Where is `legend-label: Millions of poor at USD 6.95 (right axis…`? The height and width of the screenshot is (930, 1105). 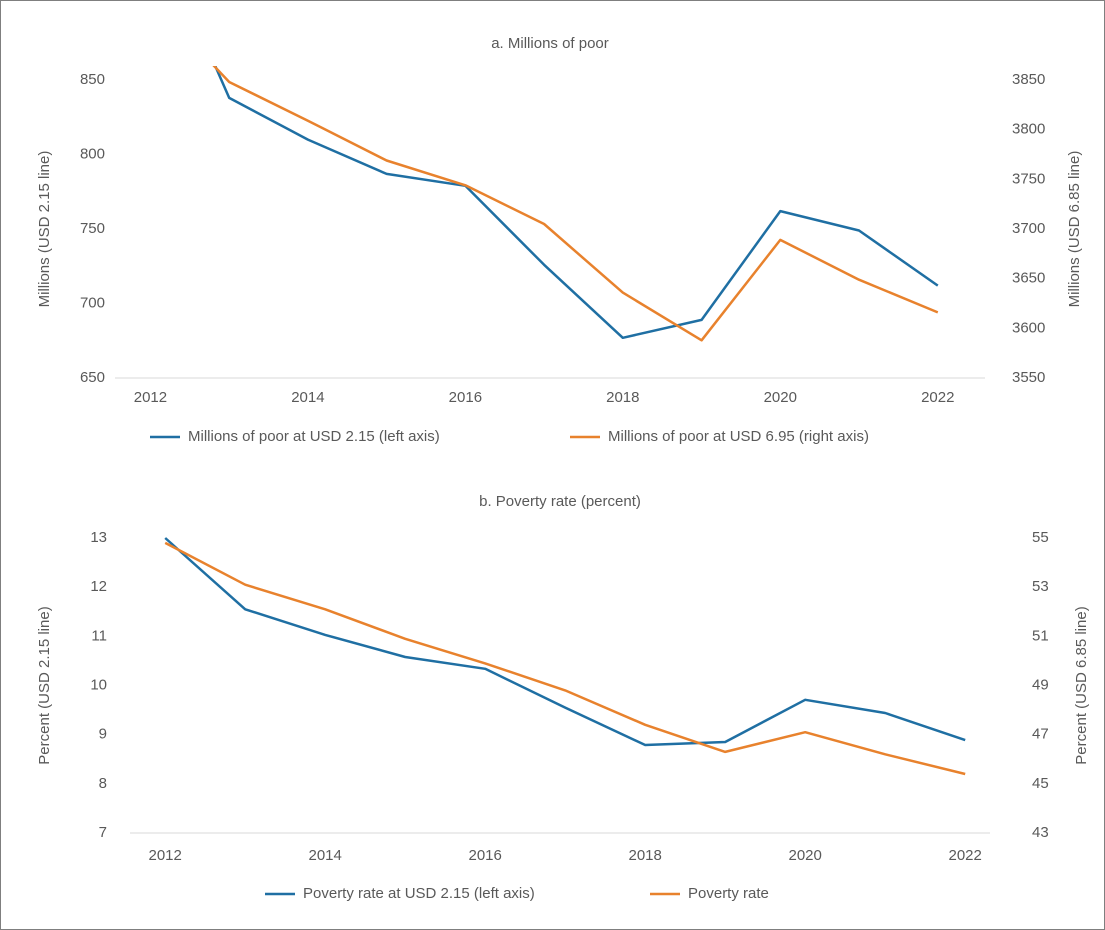
legend-label: Millions of poor at USD 6.95 (right axis… is located at coordinates (738, 436).